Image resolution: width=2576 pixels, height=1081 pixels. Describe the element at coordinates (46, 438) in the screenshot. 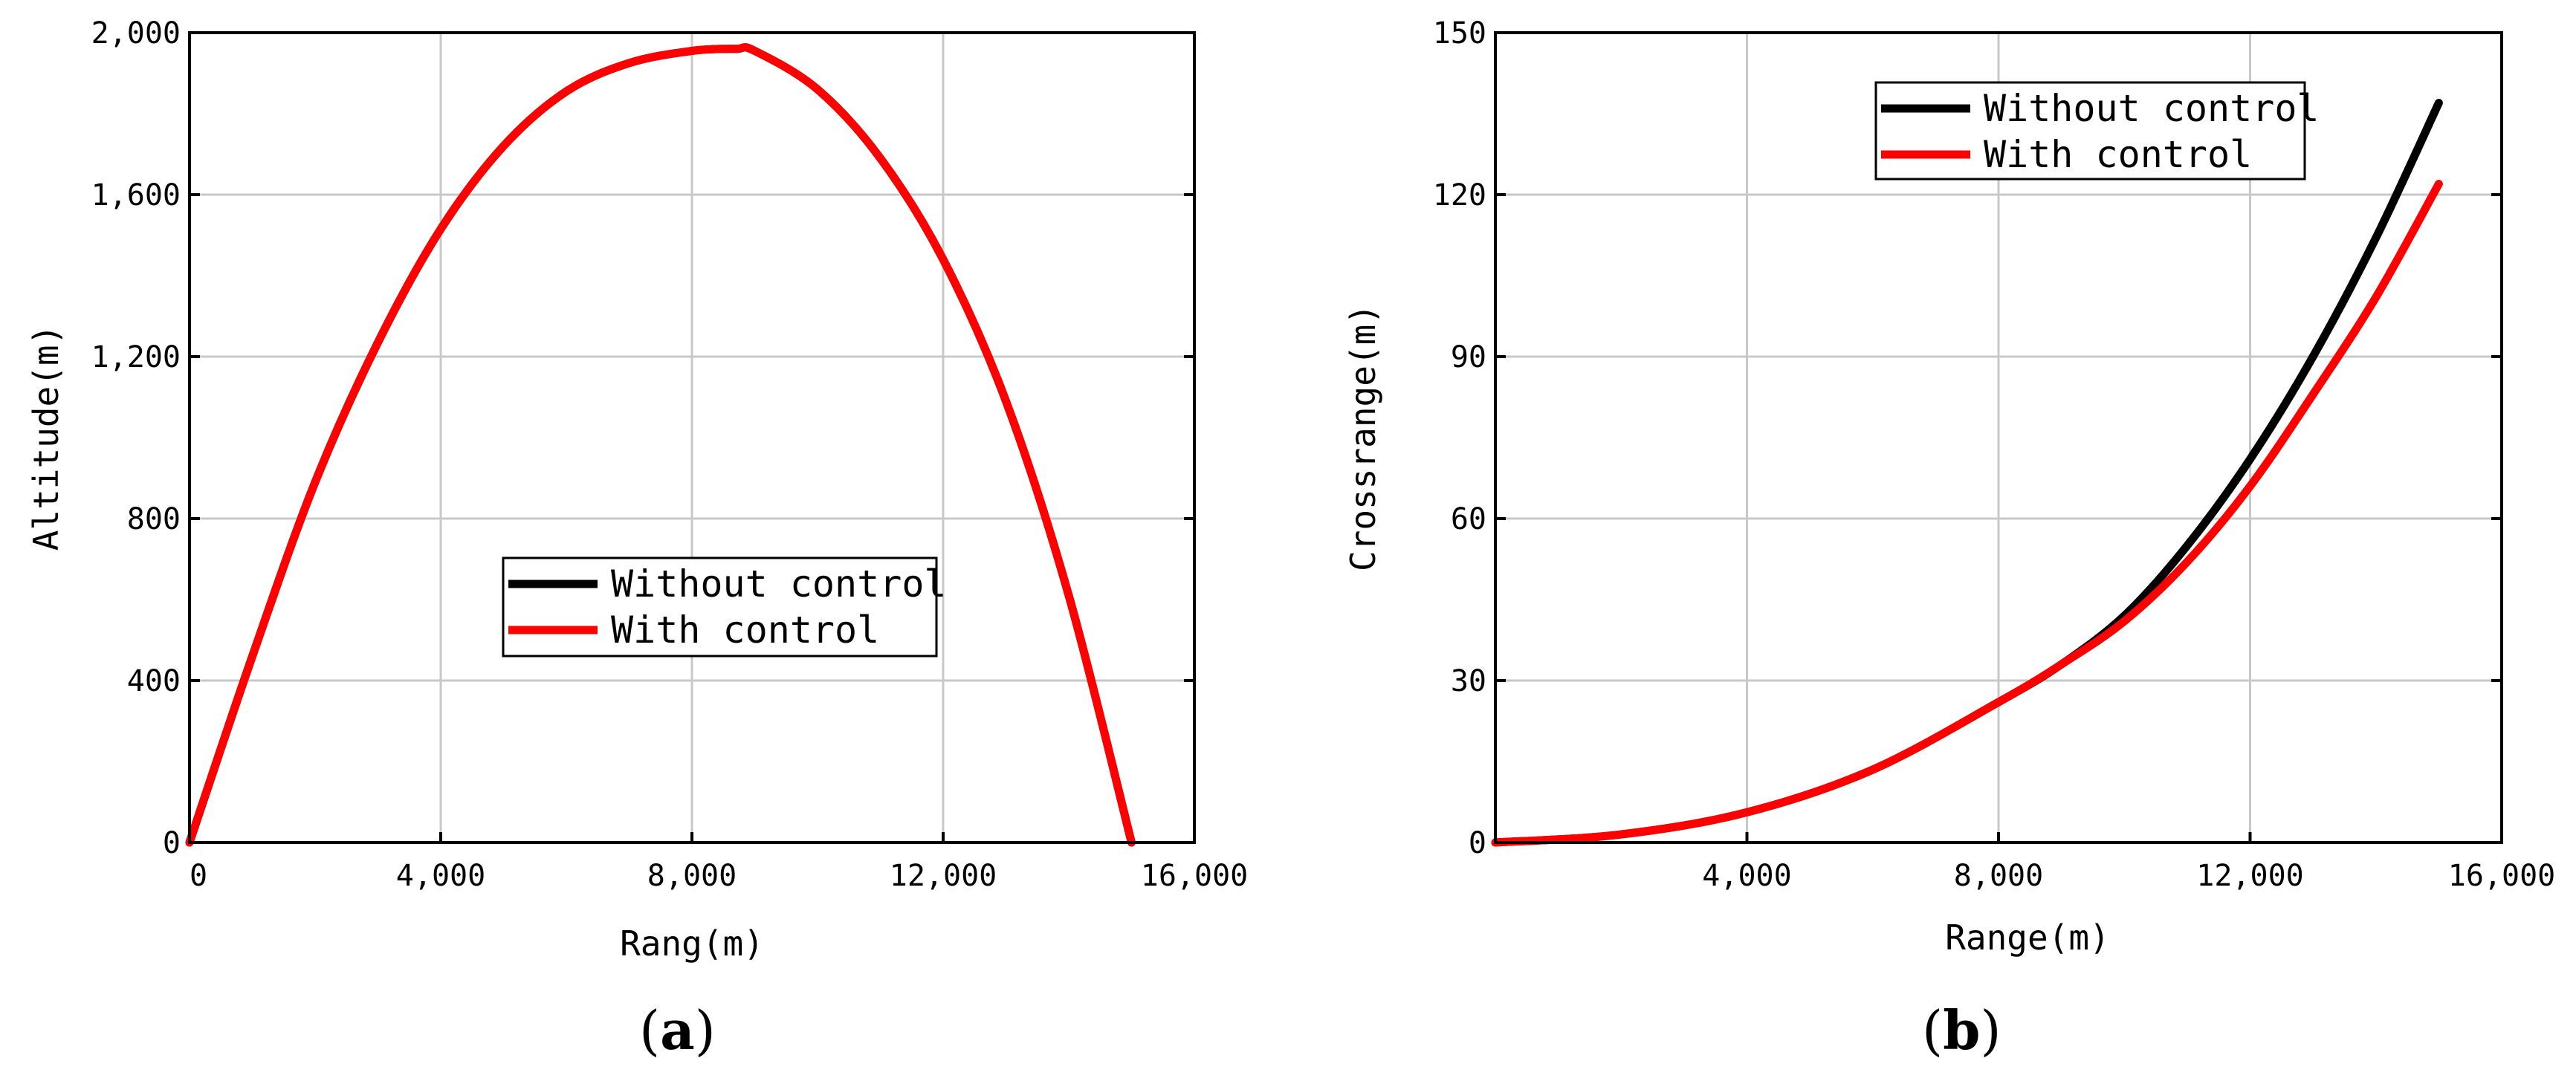

I see `y-axis-label-a: Altitude(m)` at that location.